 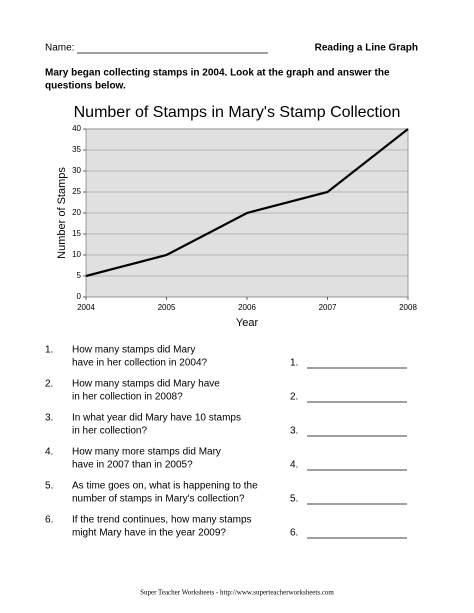 What do you see at coordinates (76, 170) in the screenshot?
I see `y-tick-label: 30` at bounding box center [76, 170].